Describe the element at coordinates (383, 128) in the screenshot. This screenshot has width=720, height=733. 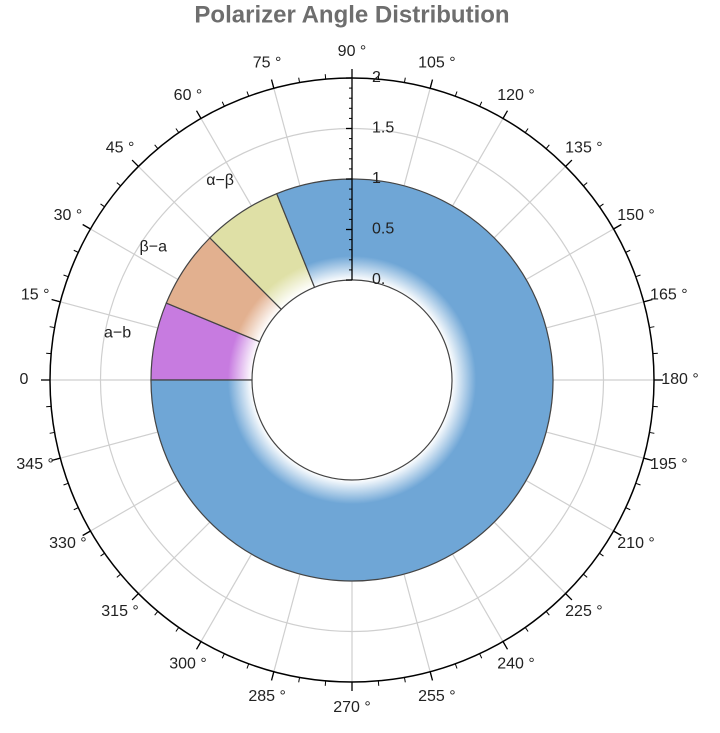
I see `radial-tick-label: 1.5` at that location.